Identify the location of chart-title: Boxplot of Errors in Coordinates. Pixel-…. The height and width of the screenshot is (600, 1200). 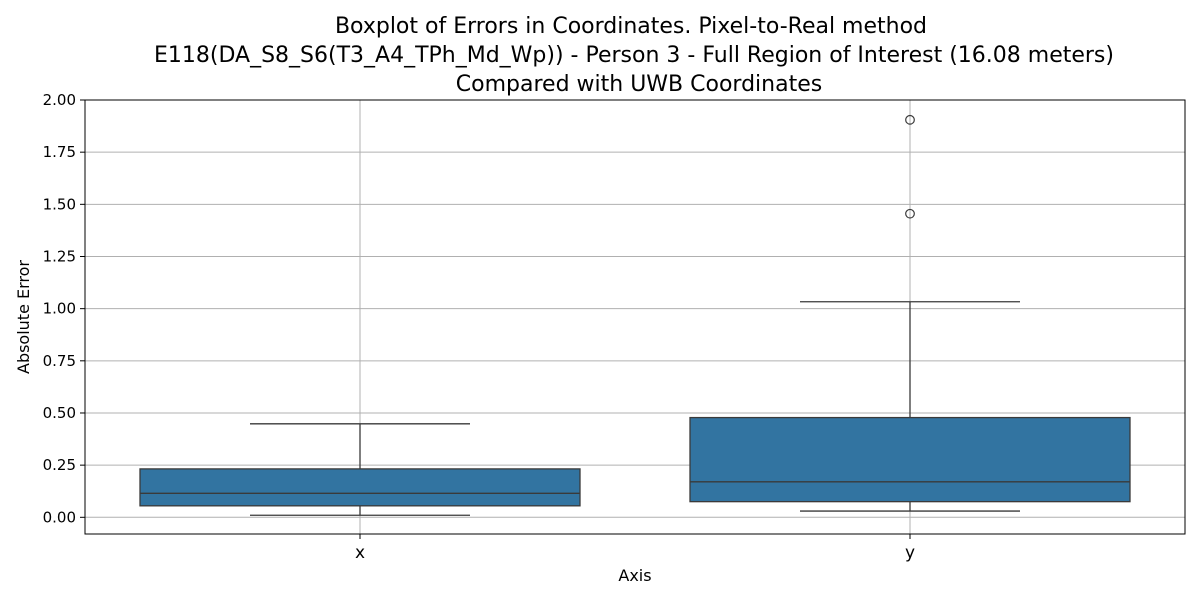
(634, 55).